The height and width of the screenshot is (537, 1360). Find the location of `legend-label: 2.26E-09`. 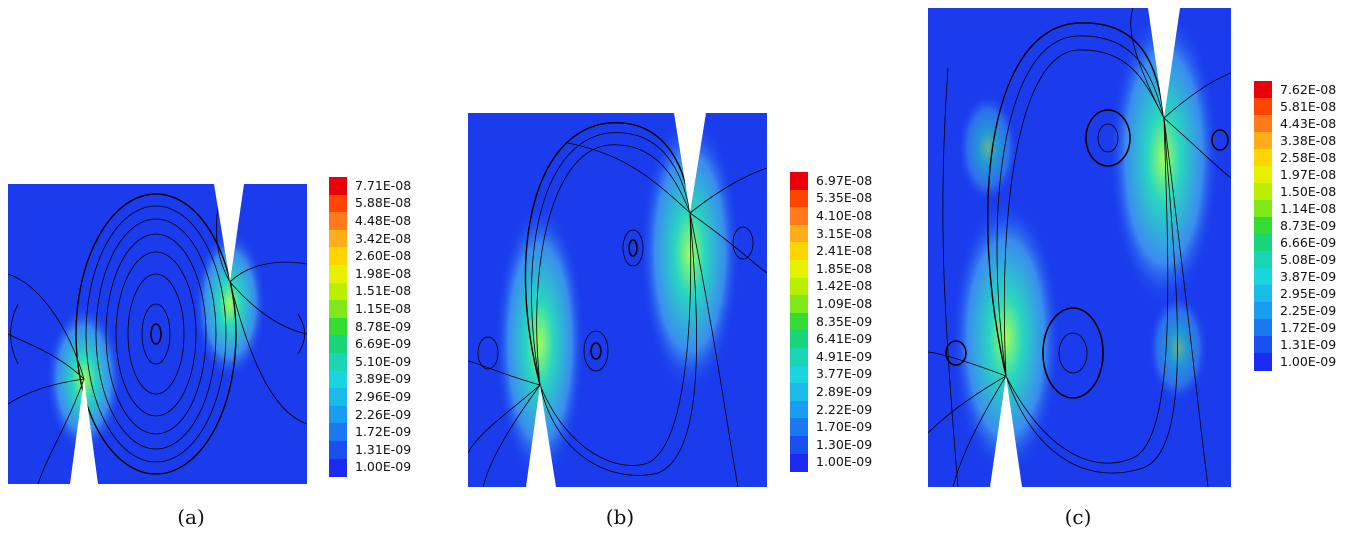

legend-label: 2.26E-09 is located at coordinates (383, 414).